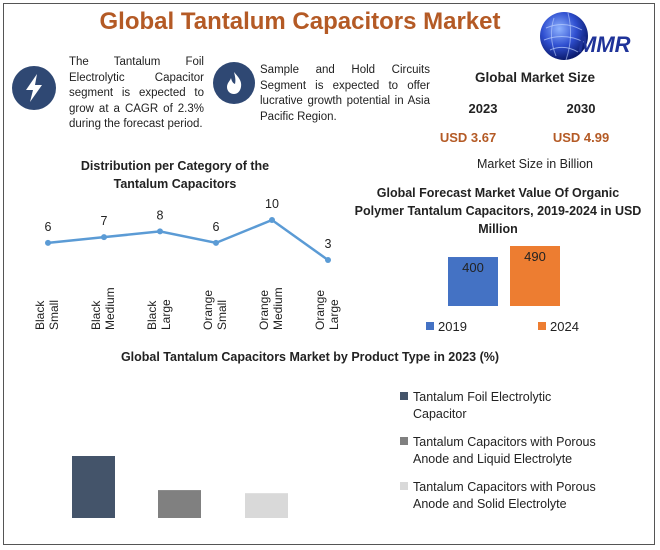  What do you see at coordinates (492, 459) in the screenshot?
I see `legend-label: Anode and Liquid Electrolyte` at bounding box center [492, 459].